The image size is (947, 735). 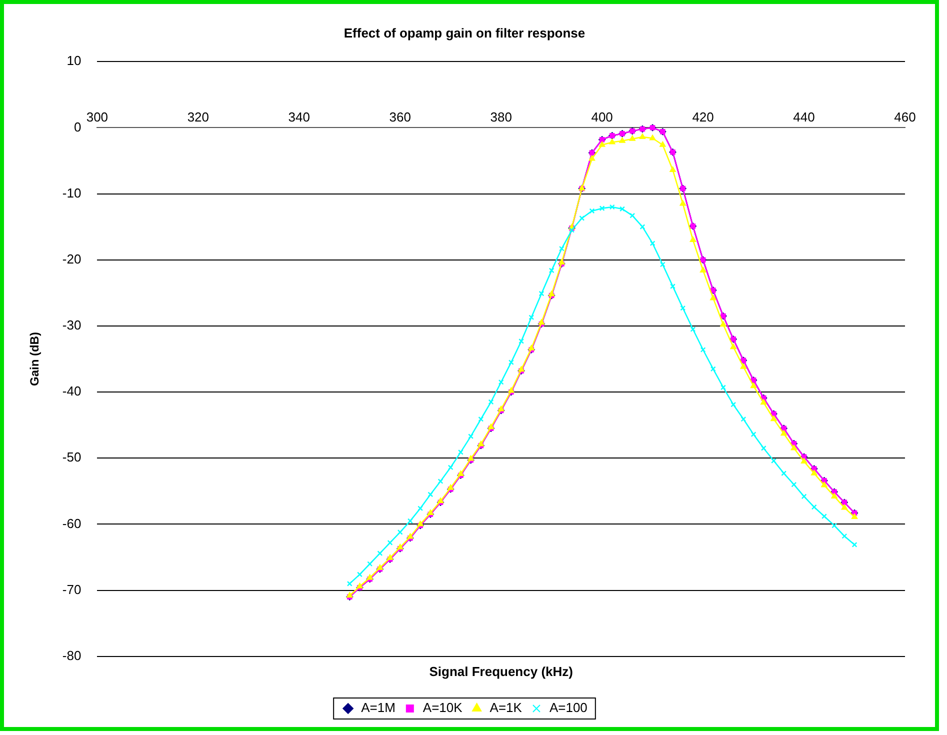 What do you see at coordinates (804, 116) in the screenshot?
I see `x-tick-label: 440` at bounding box center [804, 116].